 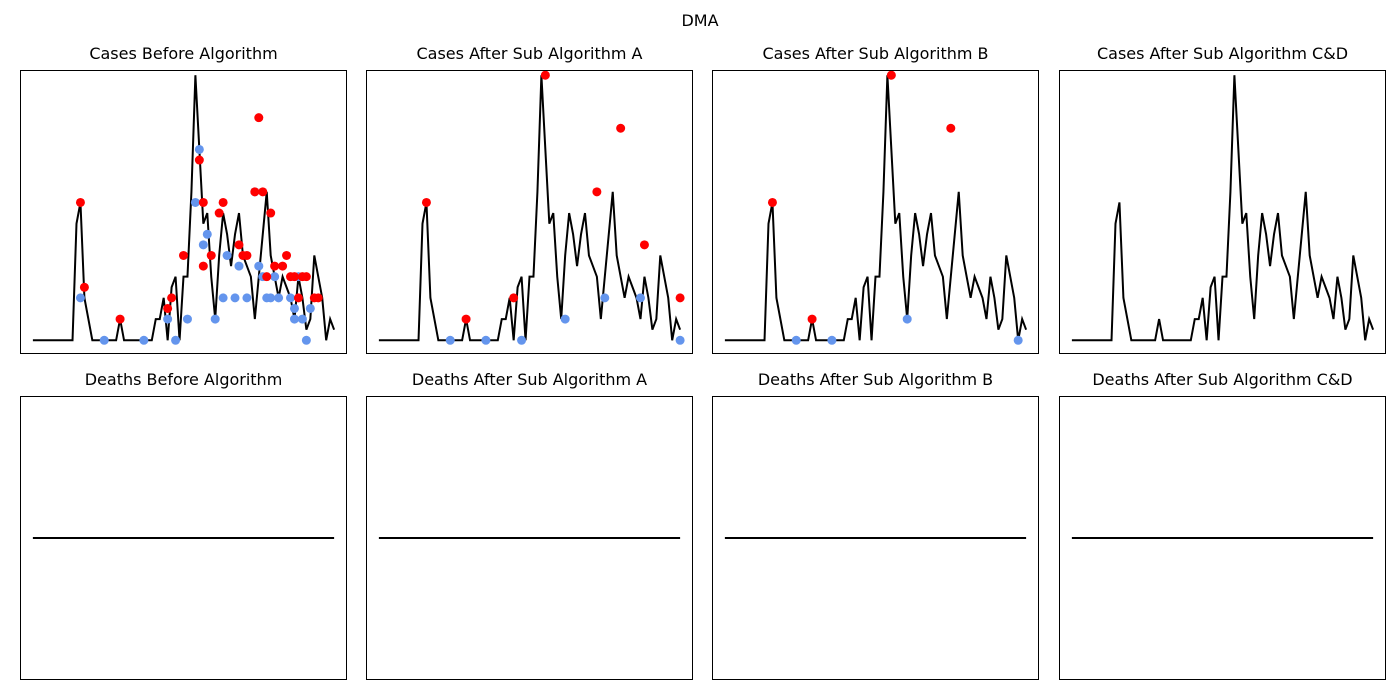 I want to click on panel-title: Cases After Sub Algorithm A, so click(x=529, y=53).